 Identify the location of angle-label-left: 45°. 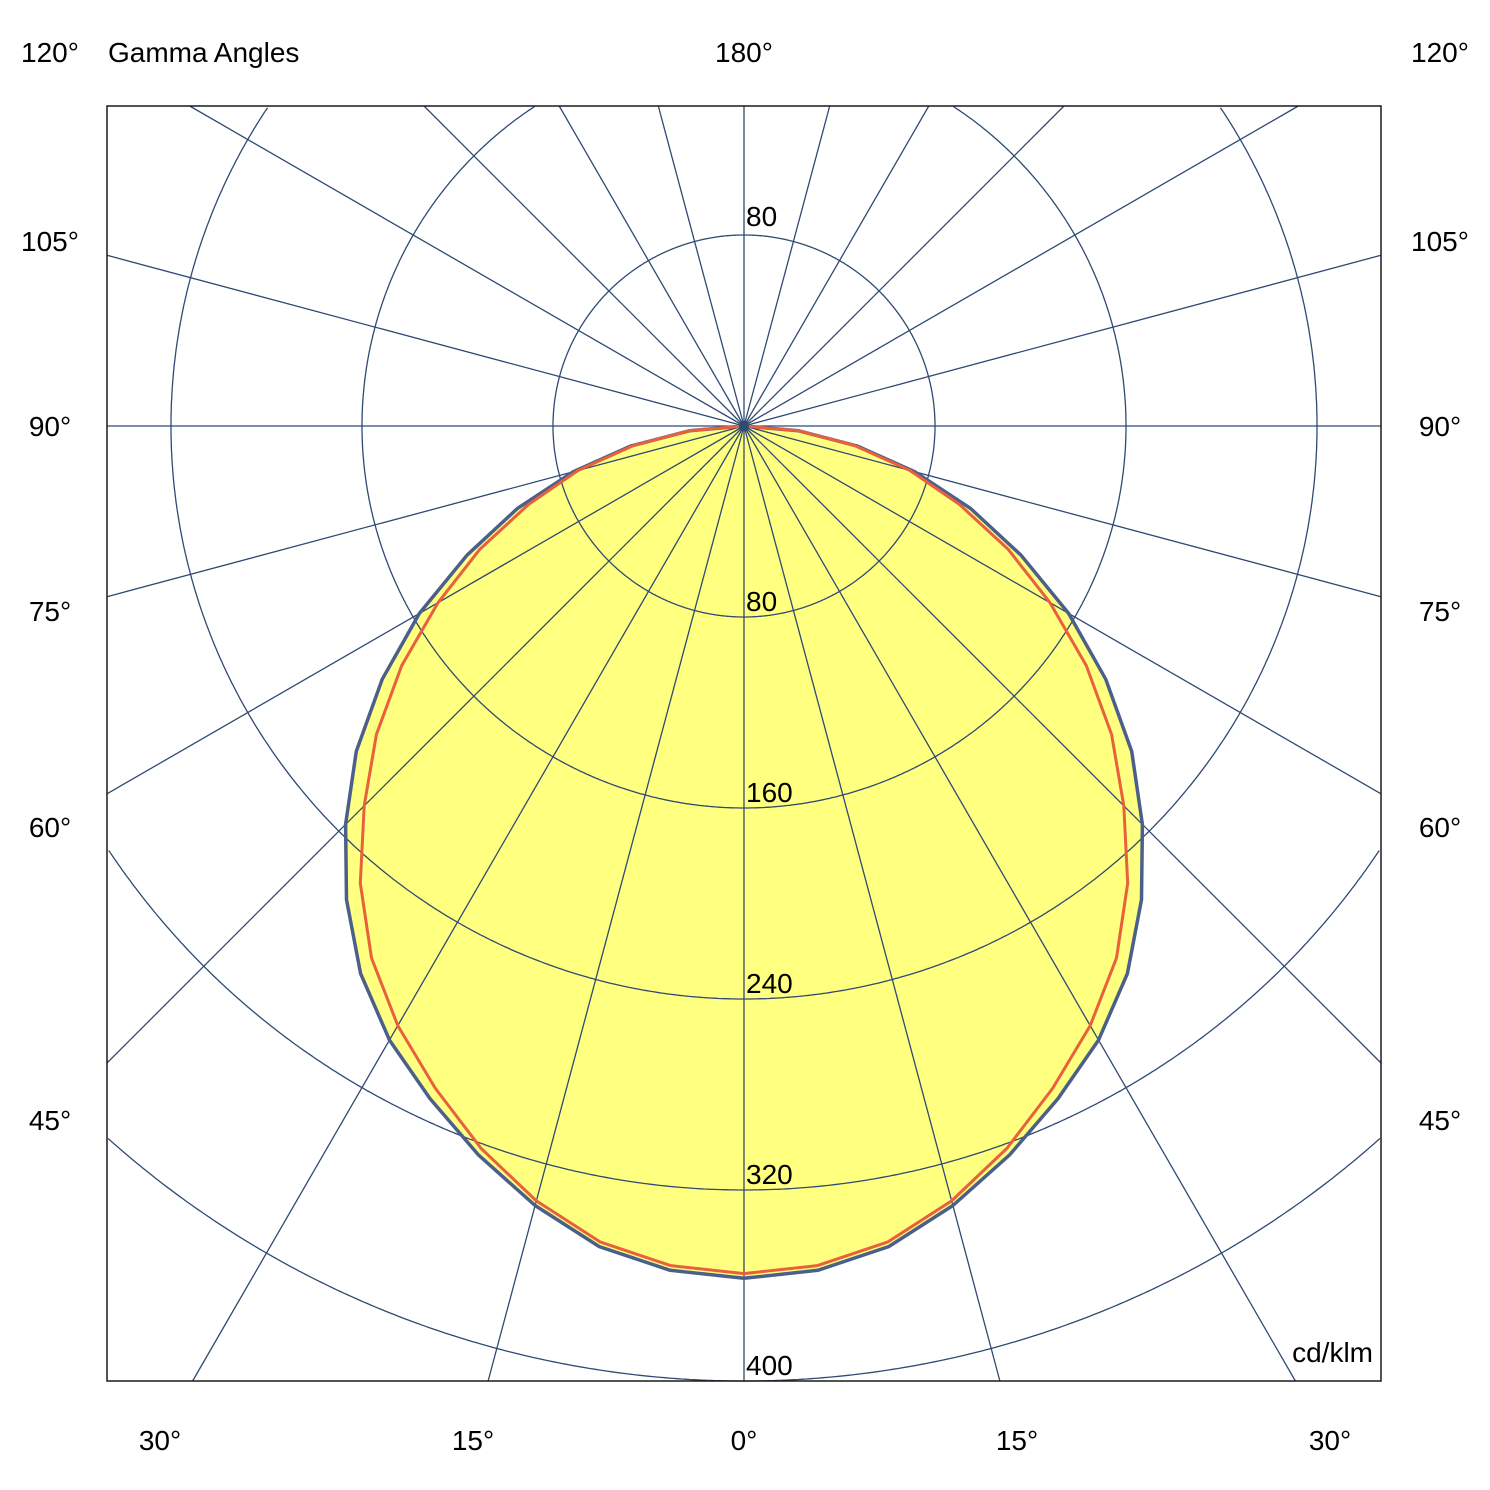
(50, 1120).